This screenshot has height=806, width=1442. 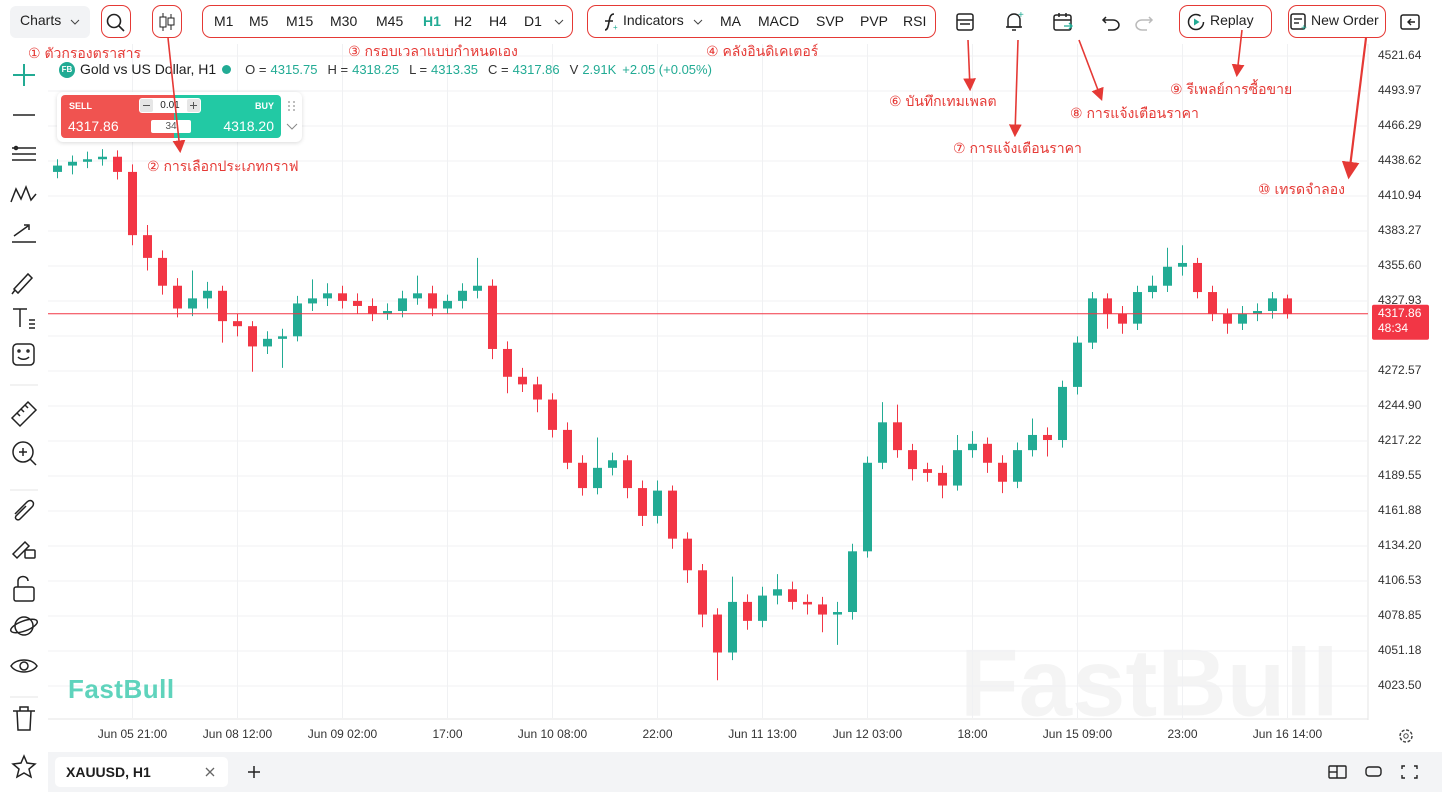 I want to click on panel-handle, so click(x=292, y=117).